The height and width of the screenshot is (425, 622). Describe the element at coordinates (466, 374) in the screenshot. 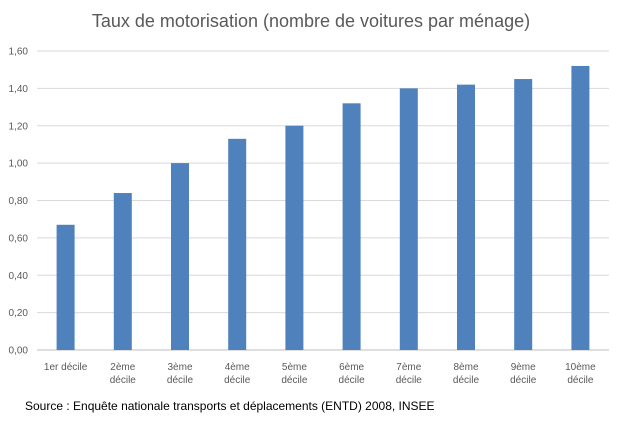

I see `x-tick-label: 8ème décile` at that location.